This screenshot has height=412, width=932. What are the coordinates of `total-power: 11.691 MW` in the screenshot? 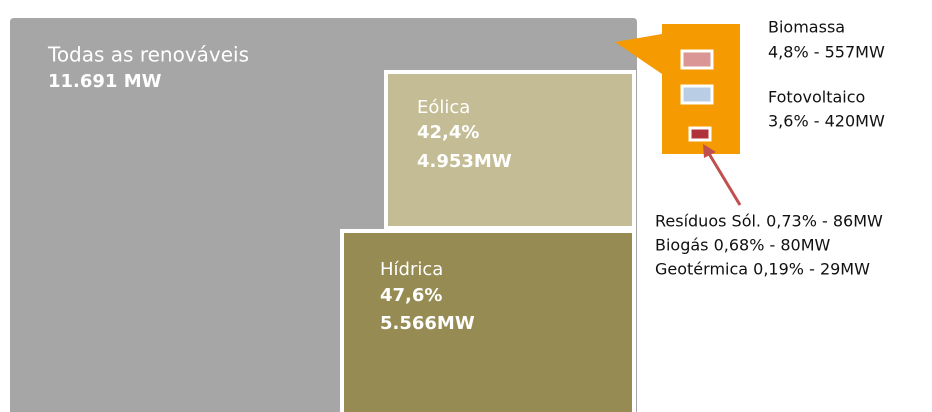 It's located at (105, 81).